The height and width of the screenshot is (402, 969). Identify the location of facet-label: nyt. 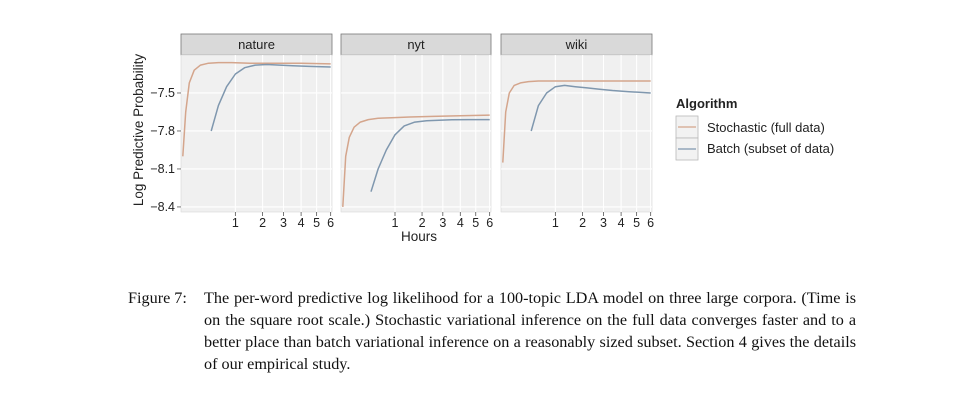
(416, 44).